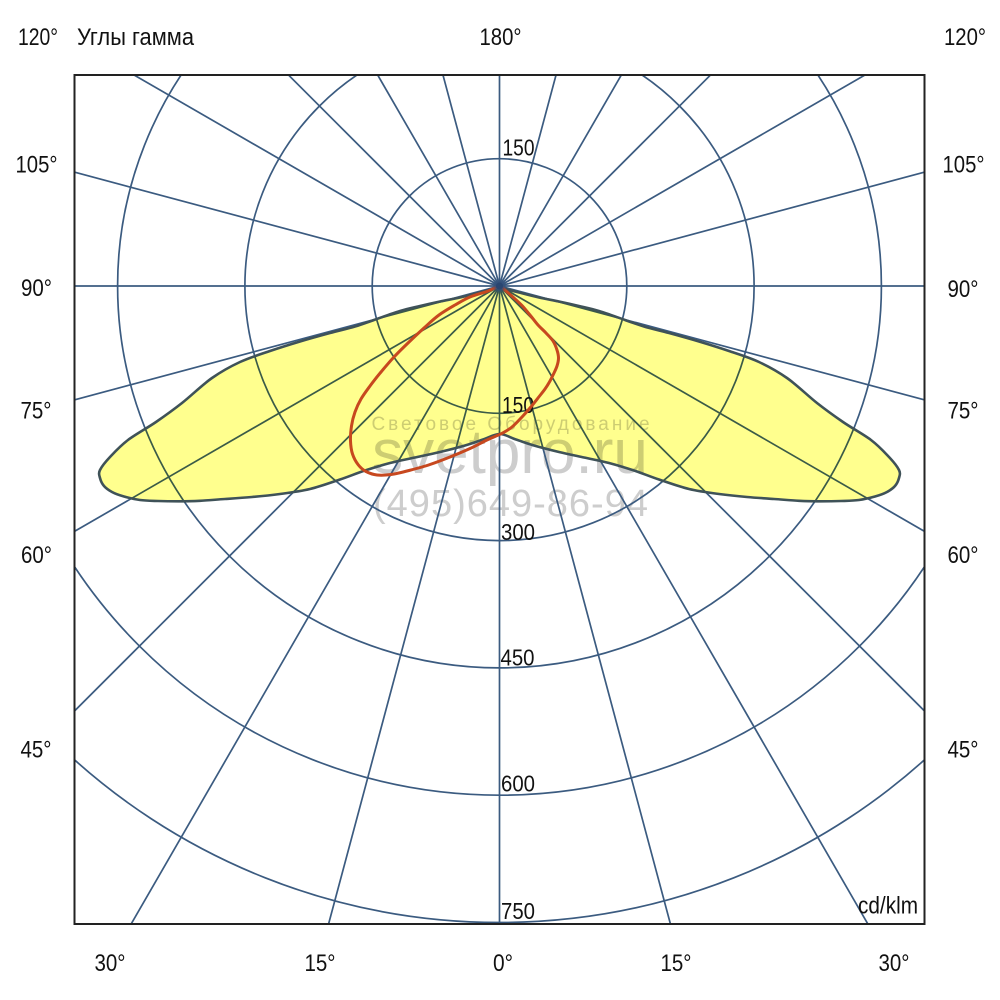 This screenshot has width=1000, height=1000. Describe the element at coordinates (503, 963) in the screenshot. I see `svg-text: 0°` at that location.